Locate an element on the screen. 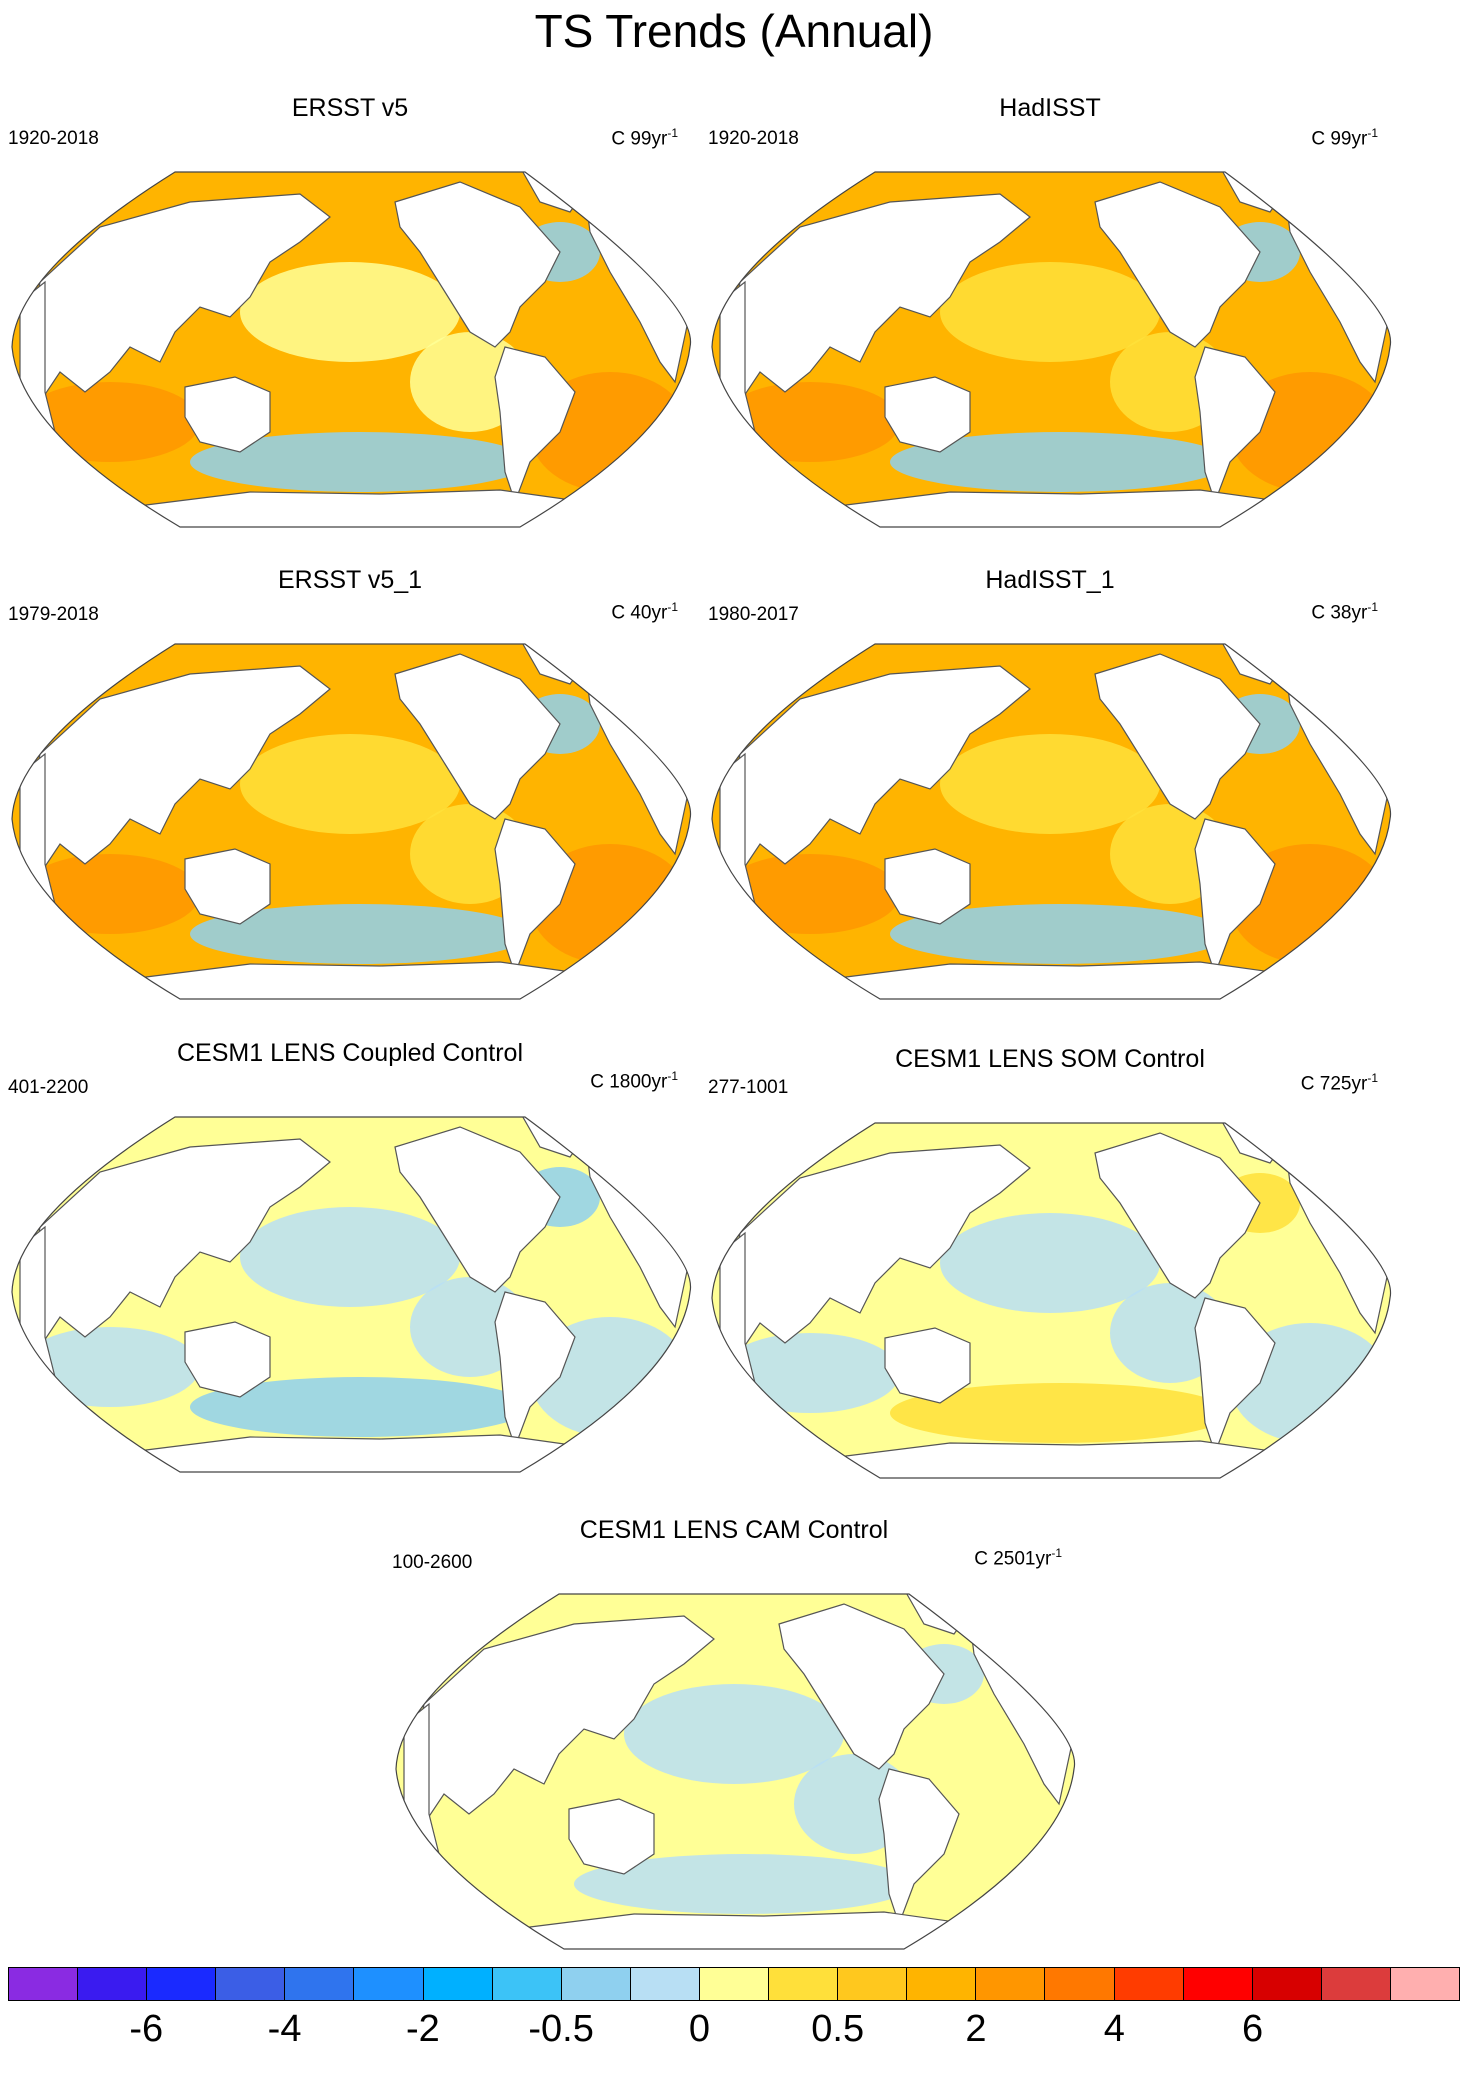 This screenshot has width=1468, height=2082. panel-units: C 2501yr-1 is located at coordinates (1018, 1558).